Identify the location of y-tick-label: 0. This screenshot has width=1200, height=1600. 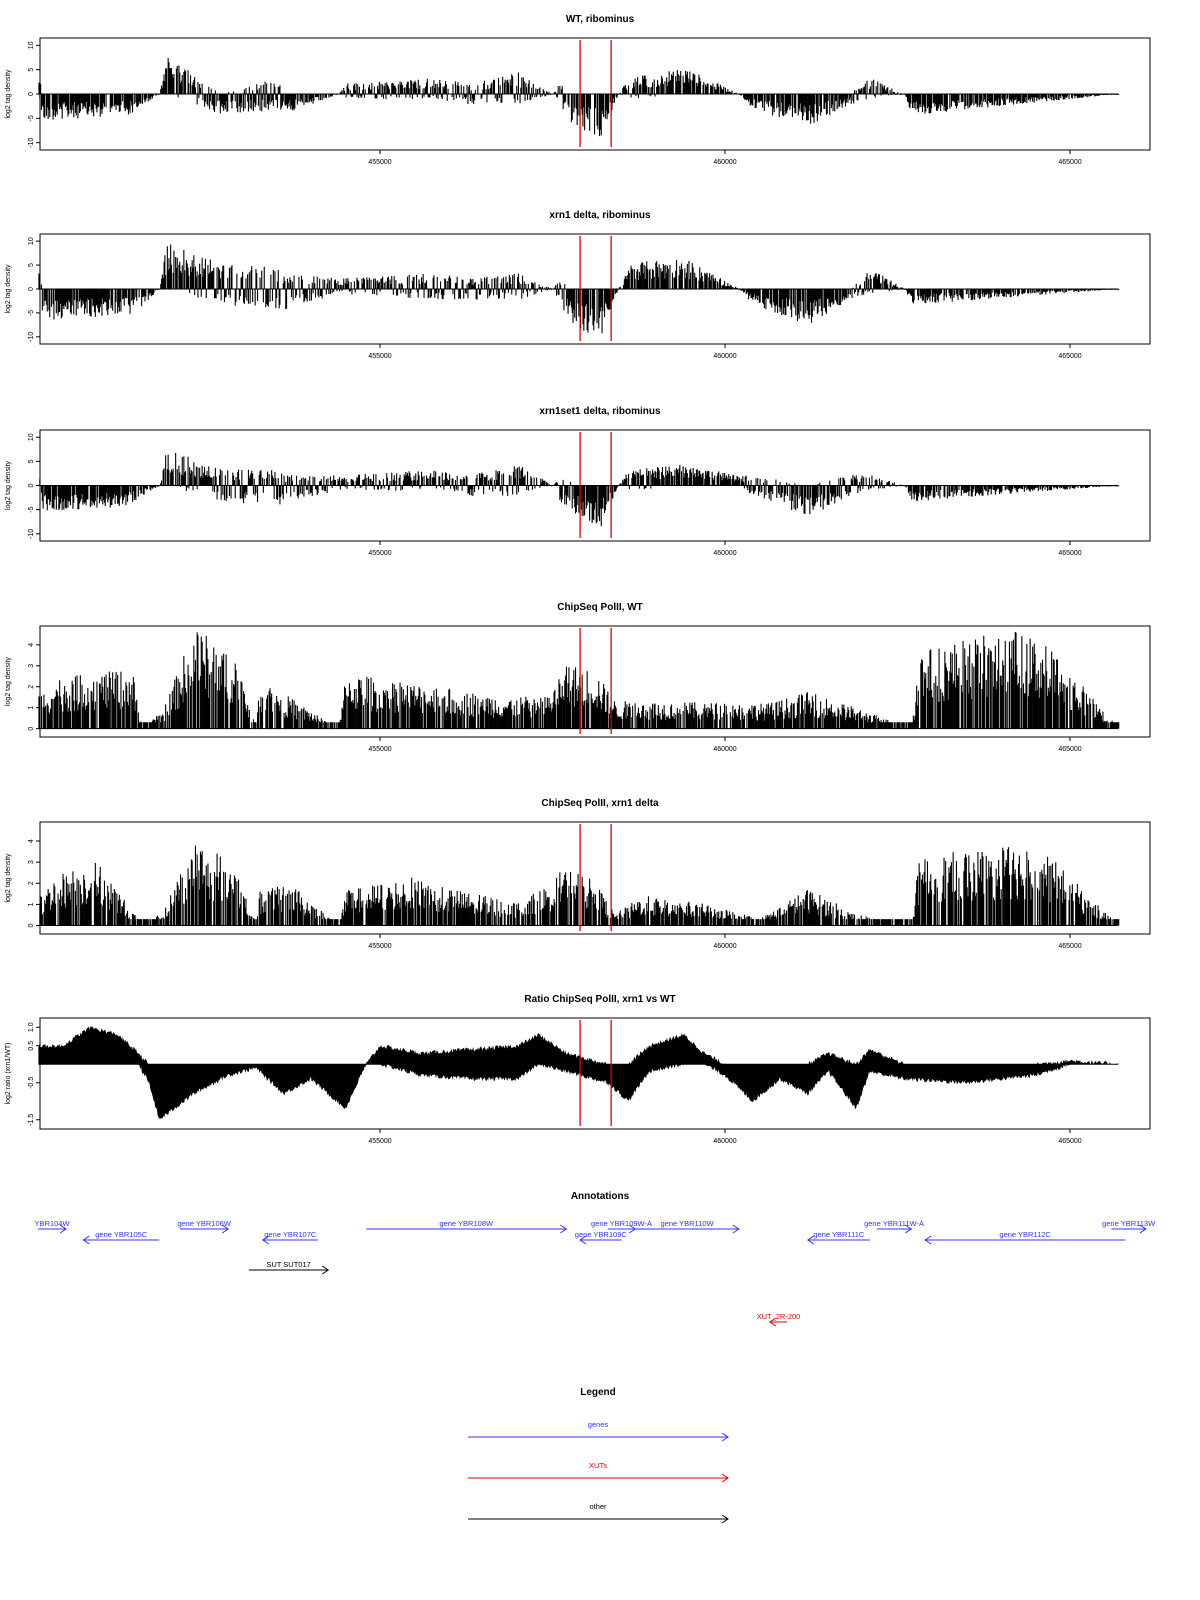
(31, 729).